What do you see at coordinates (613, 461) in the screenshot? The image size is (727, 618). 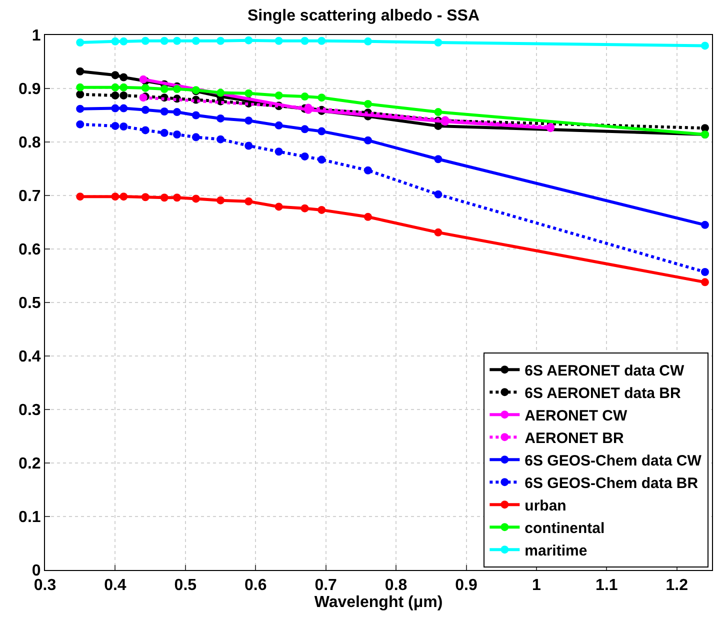 I see `legend-label: 6S GEOS-Chem data CW` at bounding box center [613, 461].